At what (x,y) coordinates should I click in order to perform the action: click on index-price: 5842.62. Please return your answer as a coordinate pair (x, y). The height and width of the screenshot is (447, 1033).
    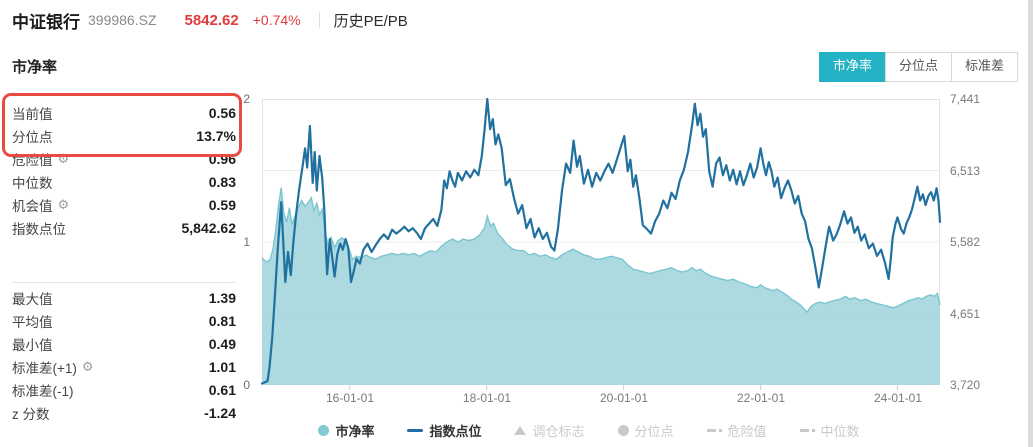
    Looking at the image, I should click on (211, 20).